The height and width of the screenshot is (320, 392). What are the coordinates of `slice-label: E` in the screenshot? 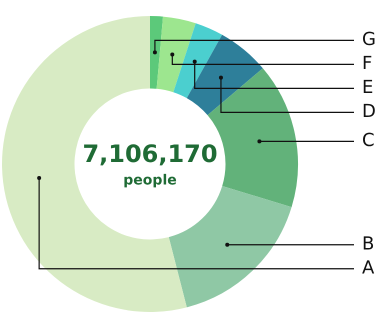 It's located at (368, 87).